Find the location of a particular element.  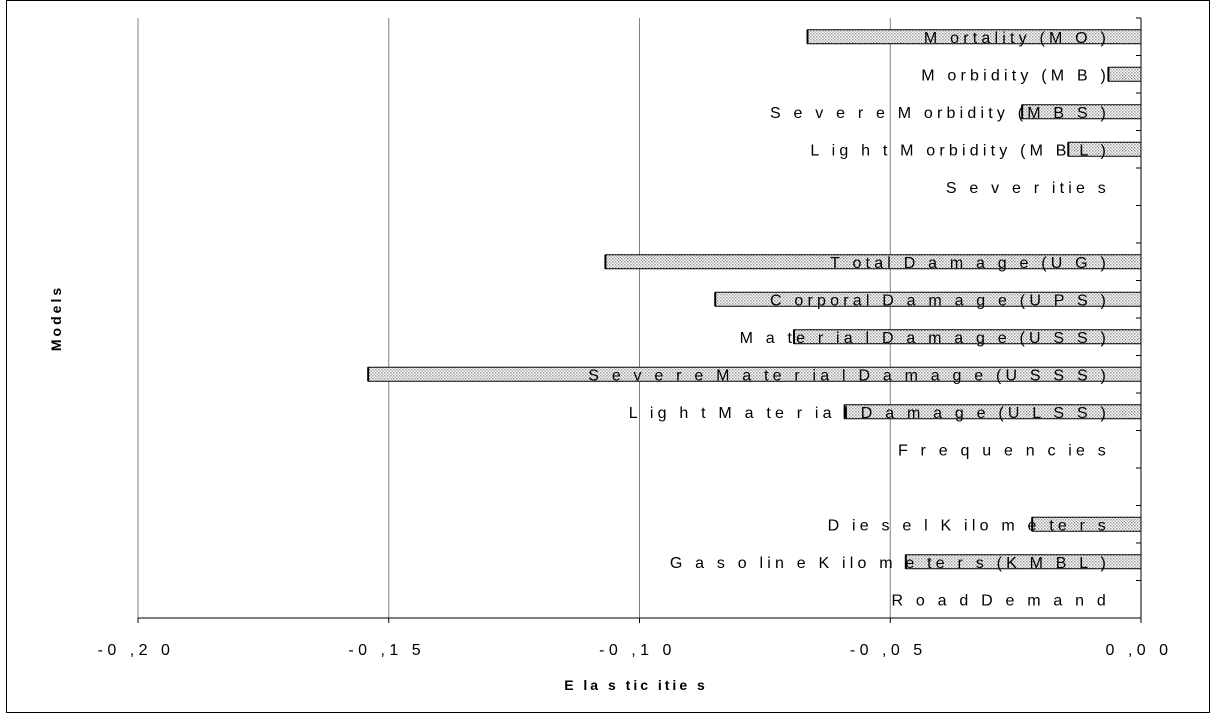

x-tick-label: -0 ,1 5 is located at coordinates (386, 650).